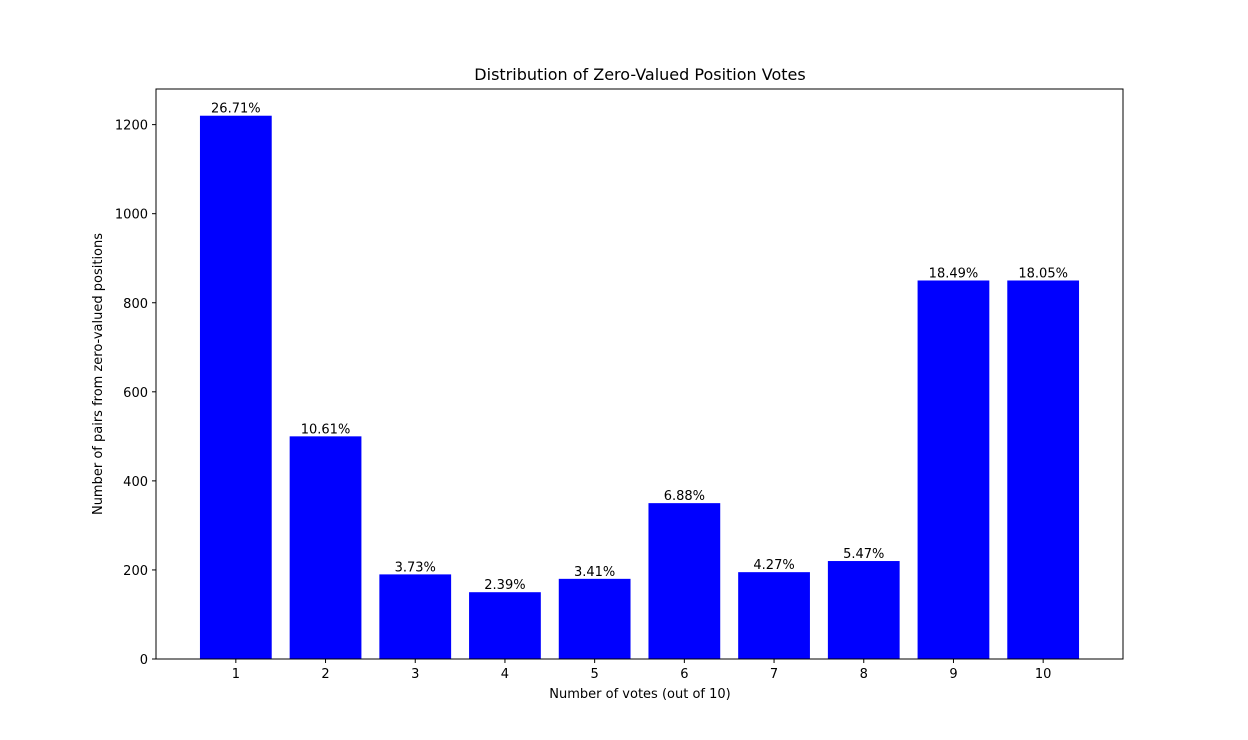 The width and height of the screenshot is (1248, 740). Describe the element at coordinates (144, 660) in the screenshot. I see `y-tick-label: 0` at that location.